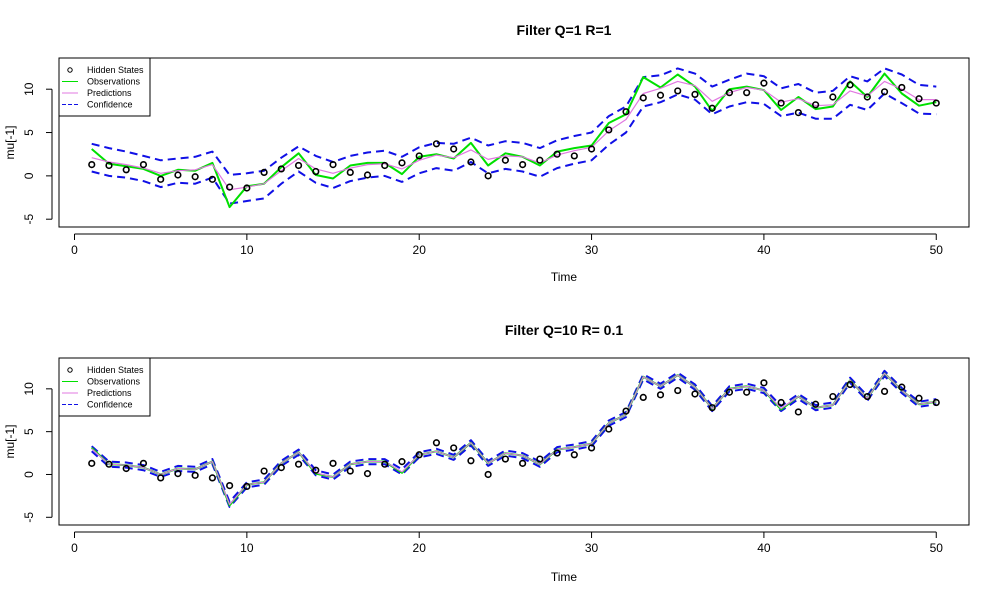 Image resolution: width=1000 pixels, height=605 pixels. What do you see at coordinates (109, 393) in the screenshot?
I see `legend-label: Predictions` at bounding box center [109, 393].